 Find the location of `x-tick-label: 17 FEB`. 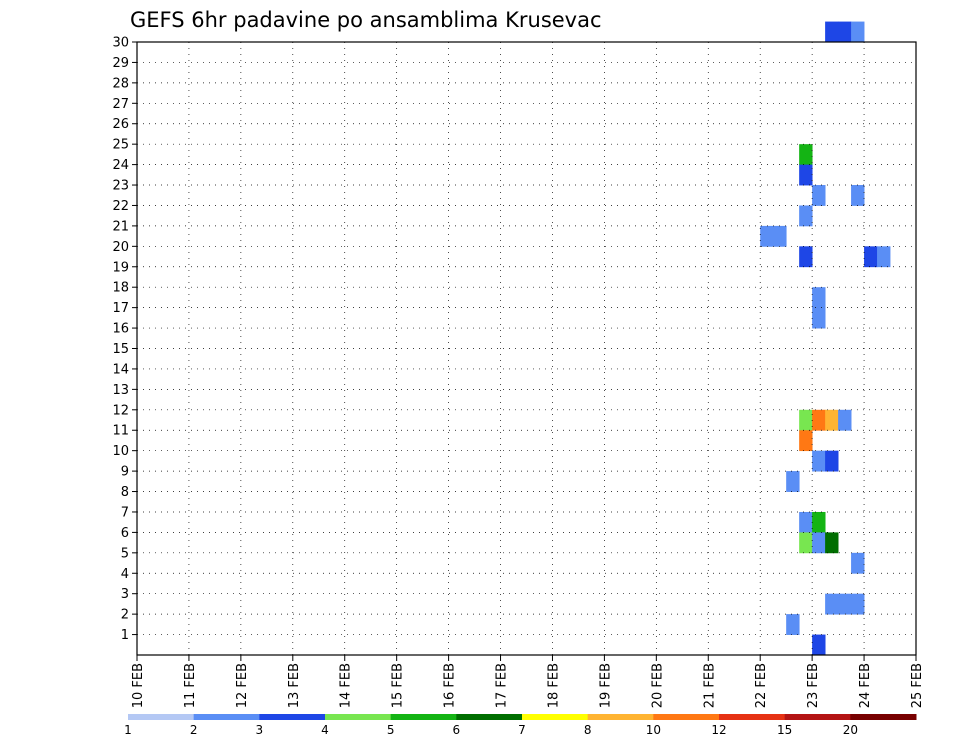

x-tick-label: 17 FEB is located at coordinates (502, 685).